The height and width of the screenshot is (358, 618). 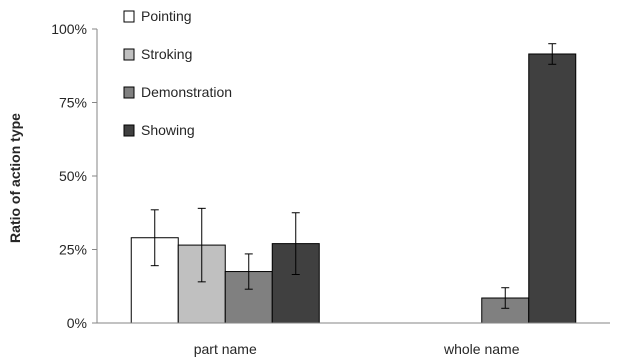 I want to click on legend-swatch-stroking, so click(x=129, y=54).